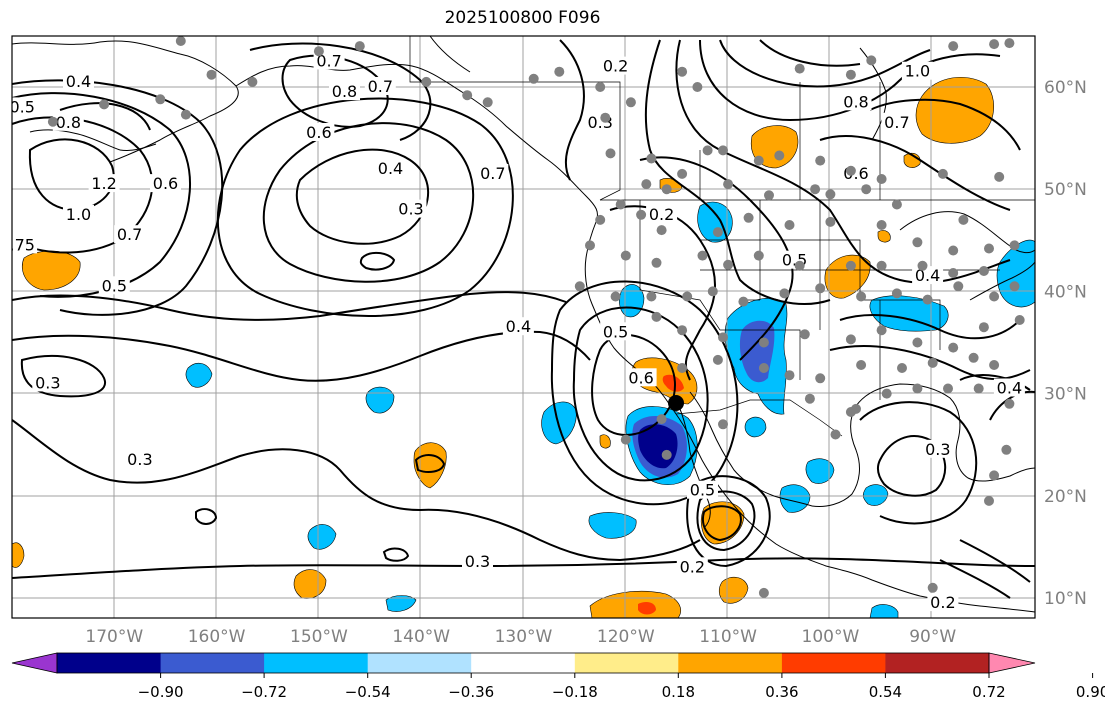  What do you see at coordinates (831, 637) in the screenshot?
I see `longitude-tick-label: 100°W` at bounding box center [831, 637].